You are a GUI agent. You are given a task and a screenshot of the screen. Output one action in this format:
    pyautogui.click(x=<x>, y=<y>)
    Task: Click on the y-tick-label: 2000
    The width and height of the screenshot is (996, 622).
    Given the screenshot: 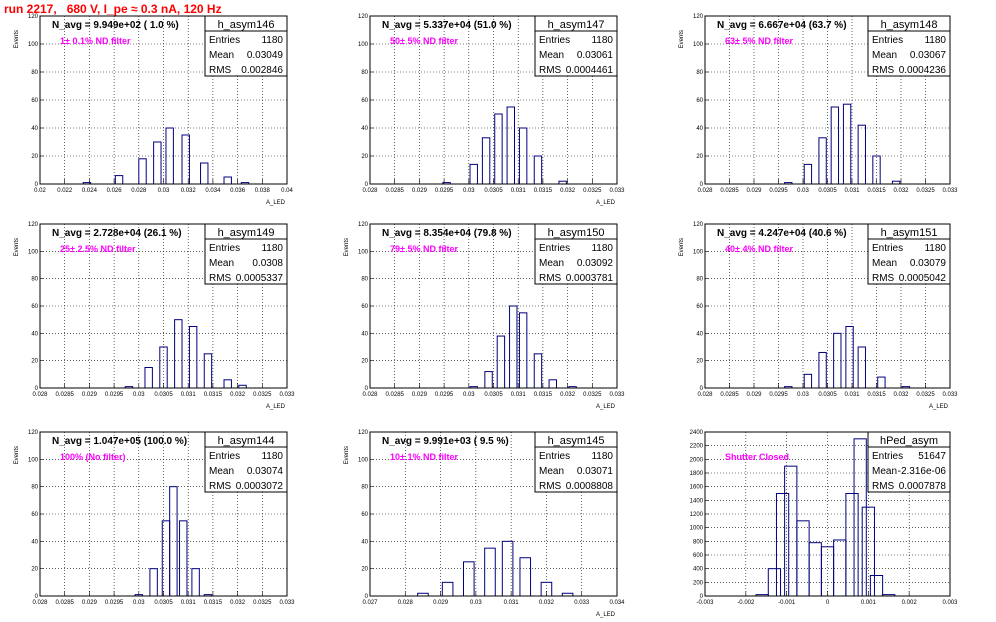 What is the action you would take?
    pyautogui.click(x=697, y=460)
    